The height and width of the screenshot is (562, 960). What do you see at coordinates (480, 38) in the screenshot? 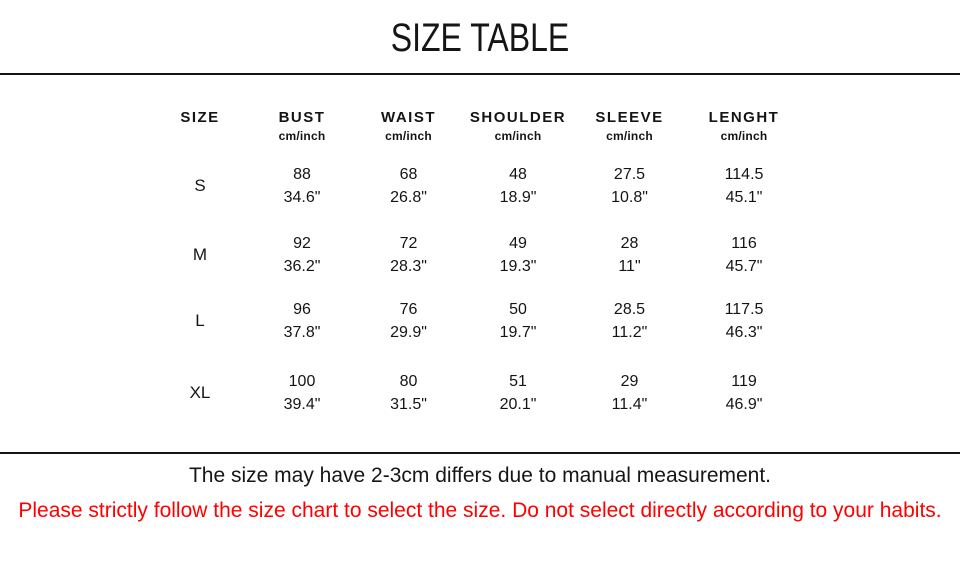
I see `page-title: SIZE TABLE` at bounding box center [480, 38].